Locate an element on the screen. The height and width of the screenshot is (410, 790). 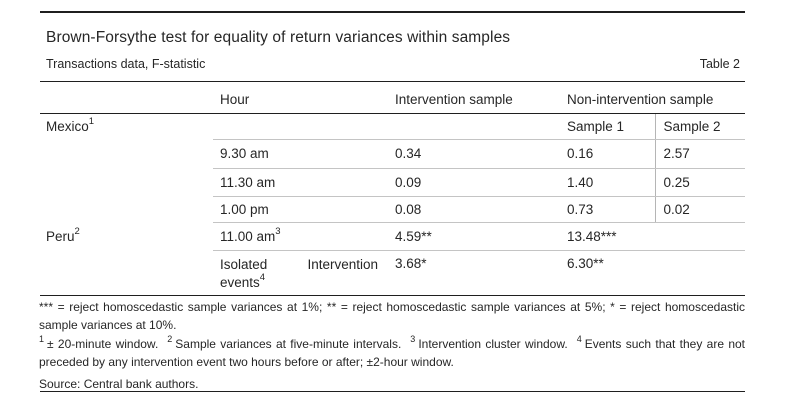
column-header-non-intervention-sample: Non-intervention sample is located at coordinates (653, 98).